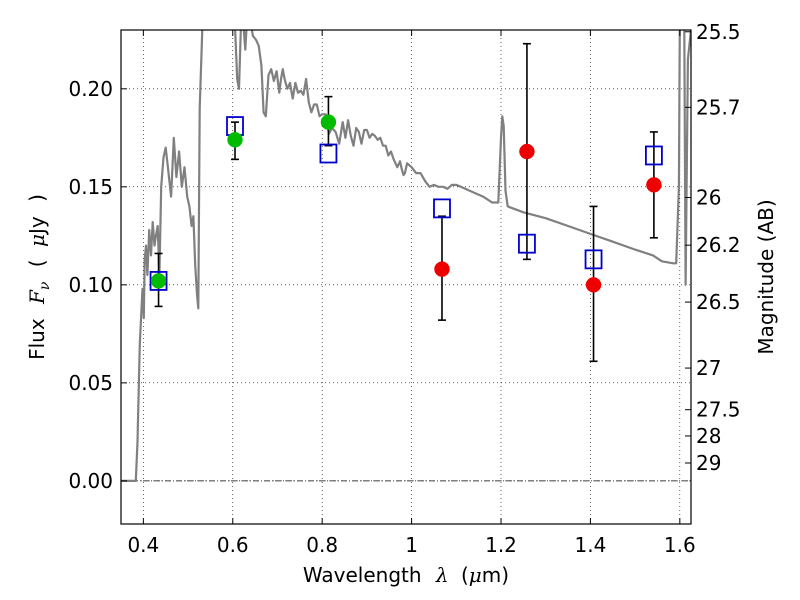 The width and height of the screenshot is (800, 600). What do you see at coordinates (718, 32) in the screenshot?
I see `magnitude-tick-label: 25.5` at bounding box center [718, 32].